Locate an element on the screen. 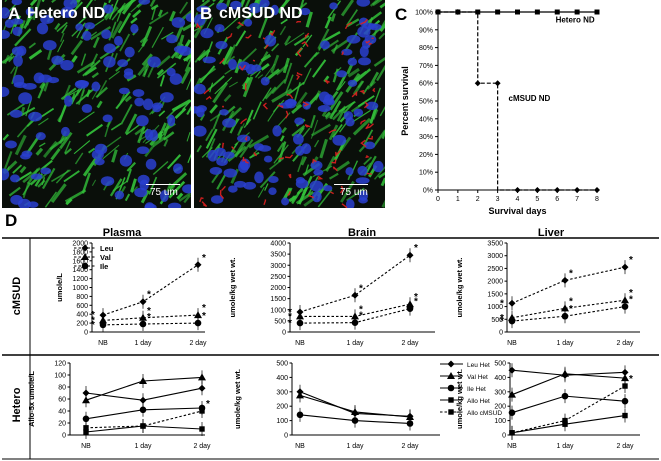 The image size is (661, 461). panel-b-title: cMSUD ND is located at coordinates (261, 13).